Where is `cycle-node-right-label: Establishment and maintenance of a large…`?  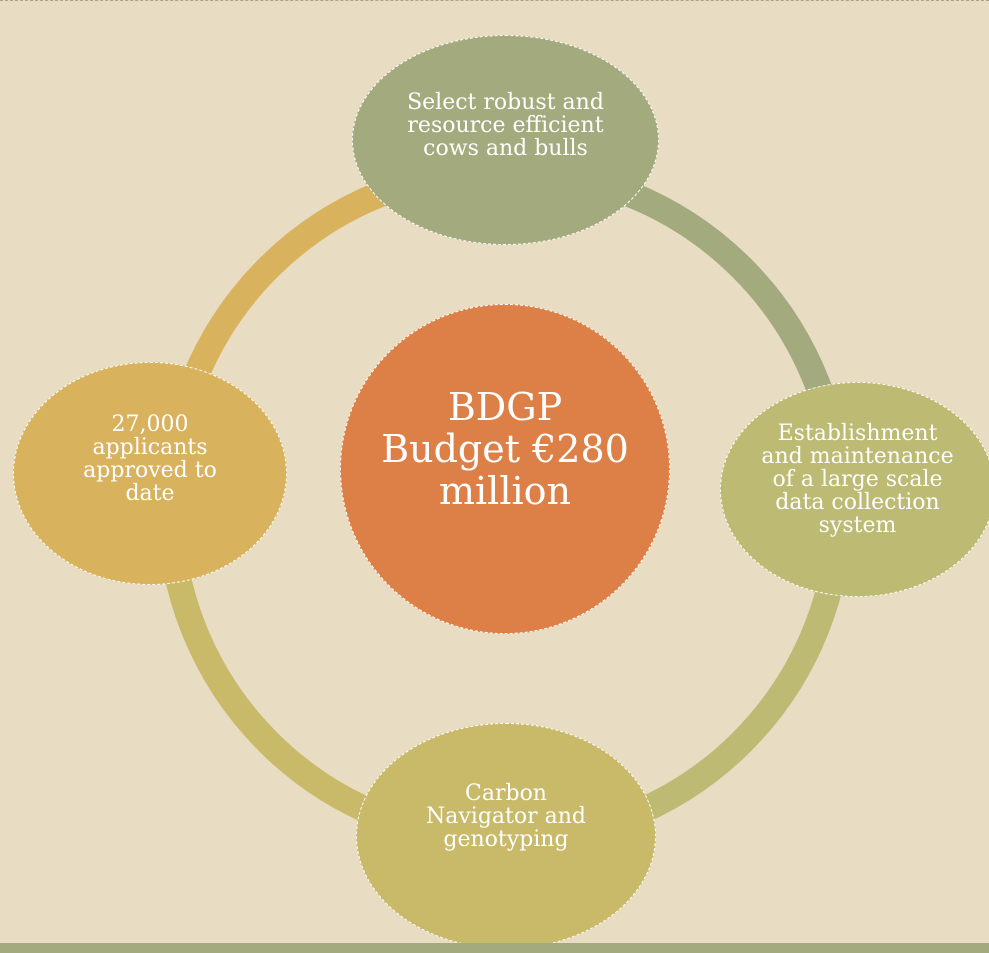 cycle-node-right-label: Establishment and maintenance of a large… is located at coordinates (857, 479).